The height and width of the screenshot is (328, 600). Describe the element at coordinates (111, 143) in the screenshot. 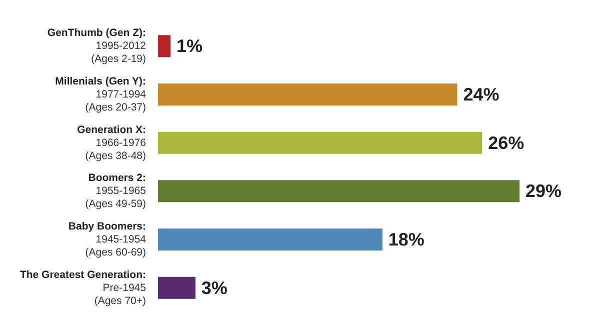

I see `y-tick-label: Generation X: 1966-1976 (Ages 38-48)` at that location.